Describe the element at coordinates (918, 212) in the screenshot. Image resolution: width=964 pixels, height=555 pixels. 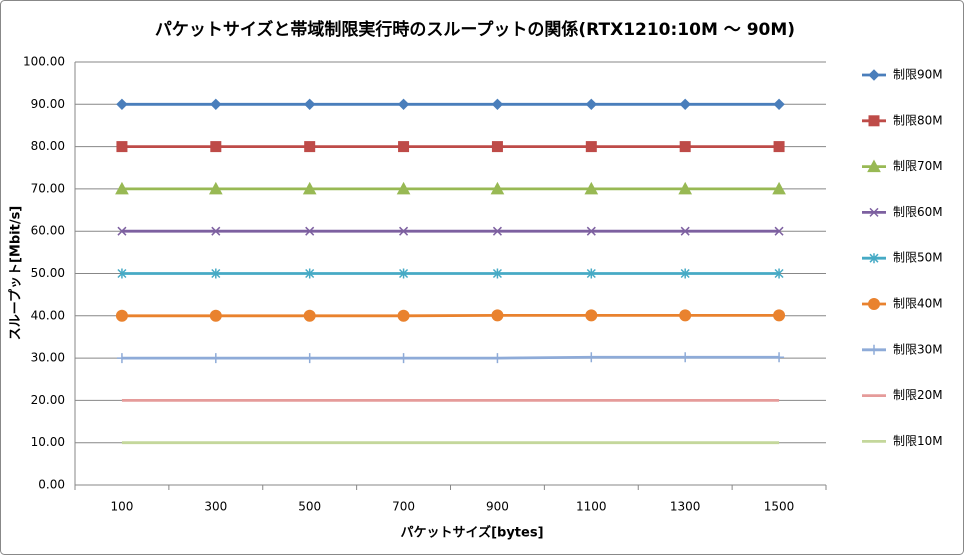
I see `legend-label: 制限60M` at that location.